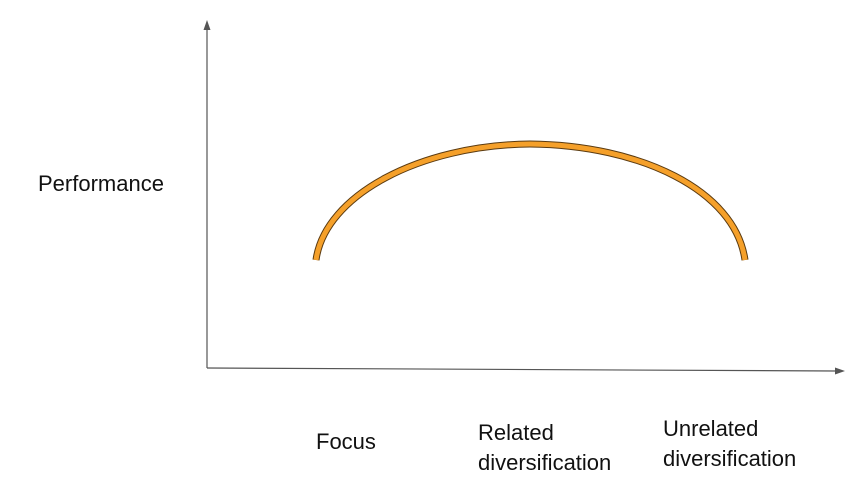 Image resolution: width=856 pixels, height=485 pixels. What do you see at coordinates (545, 462) in the screenshot?
I see `x-label-related-line-2: diversification` at bounding box center [545, 462].